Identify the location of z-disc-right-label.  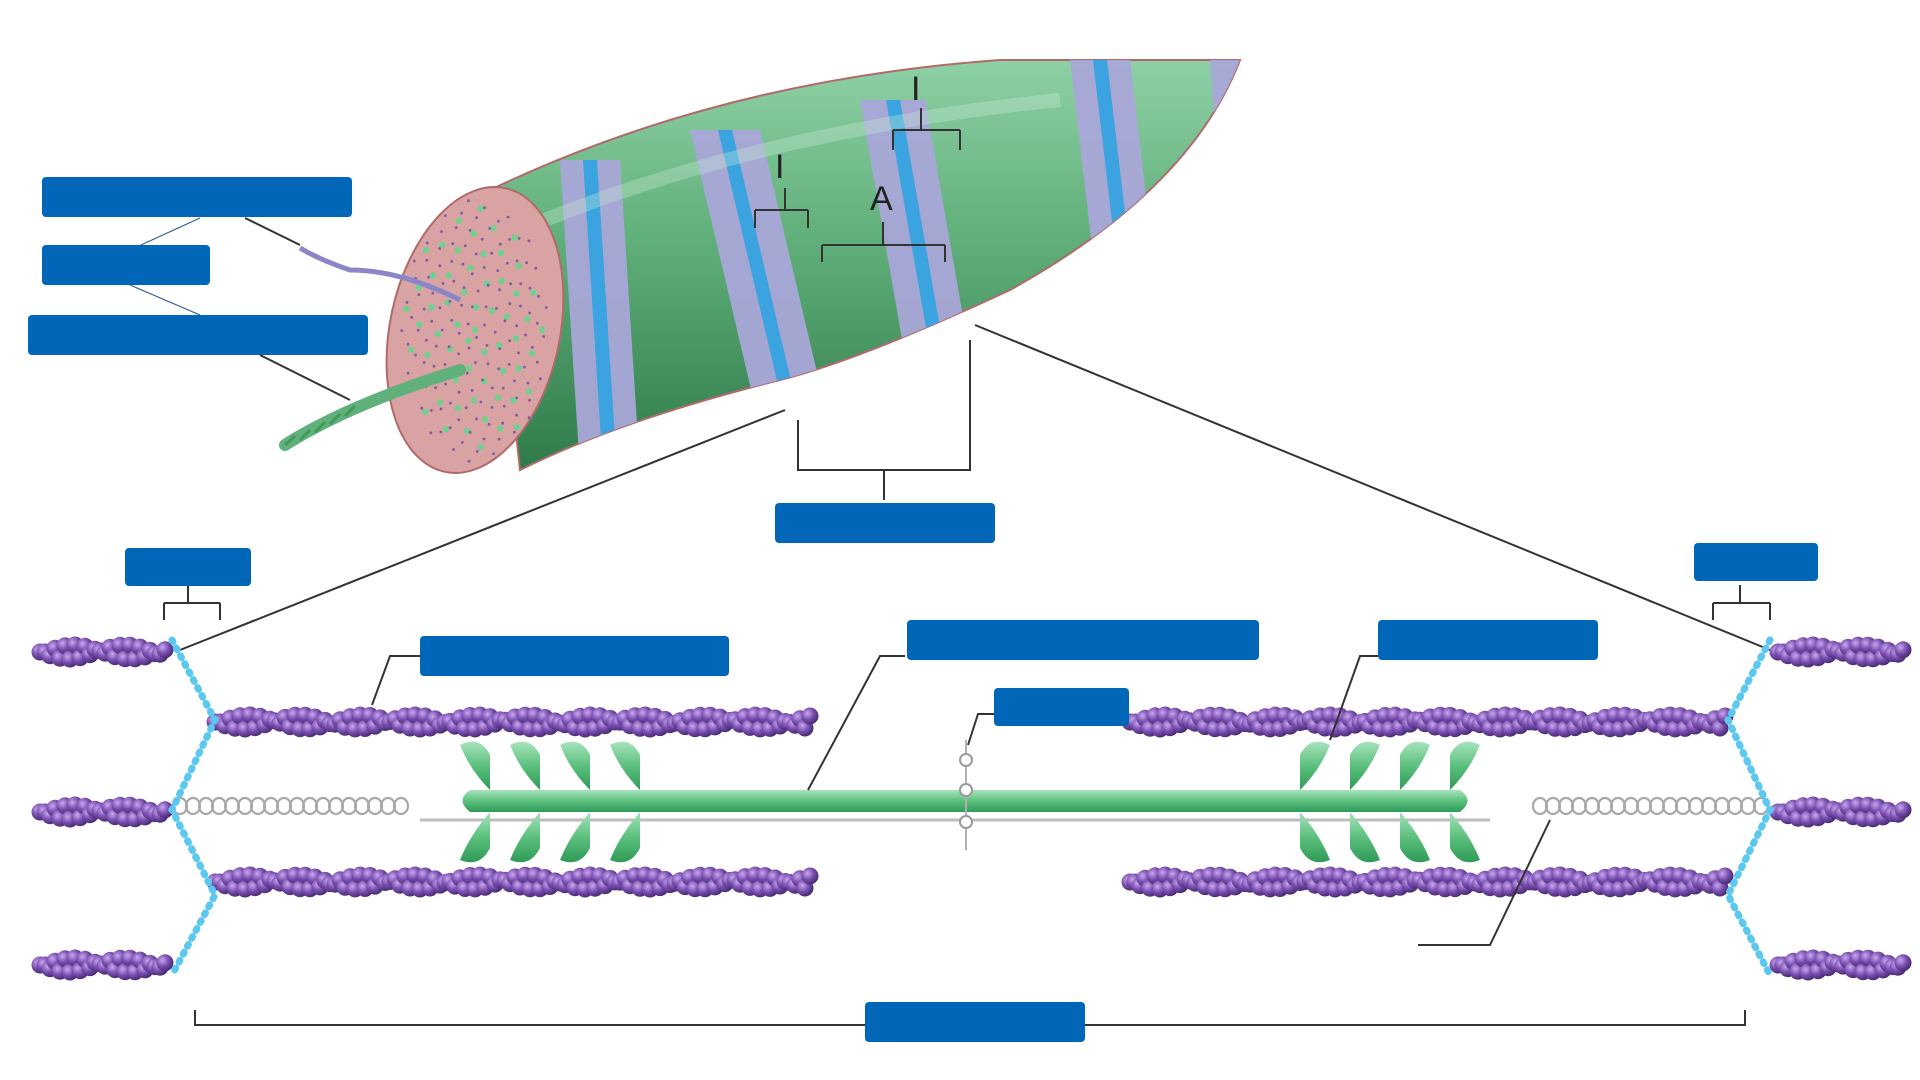
(1756, 562).